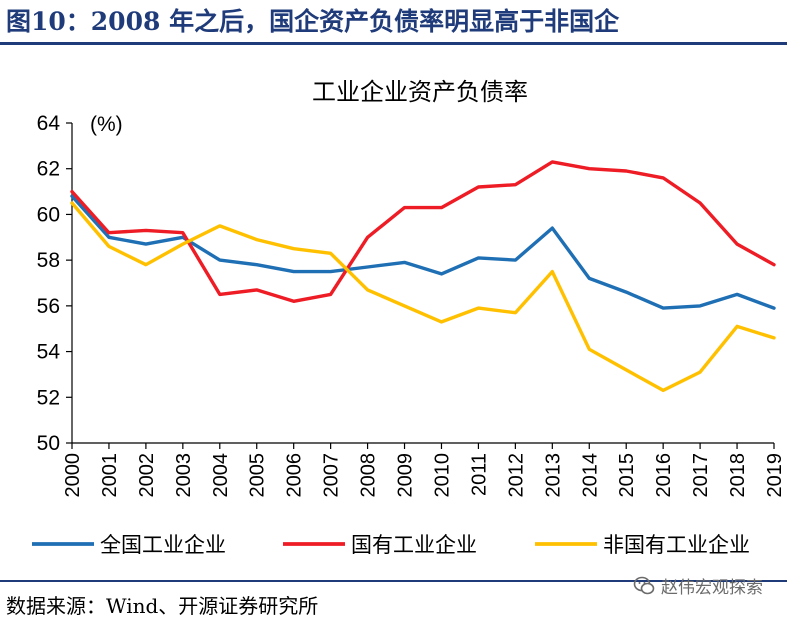 This screenshot has height=622, width=787. Describe the element at coordinates (49, 123) in the screenshot. I see `y-tick-label: 64` at that location.